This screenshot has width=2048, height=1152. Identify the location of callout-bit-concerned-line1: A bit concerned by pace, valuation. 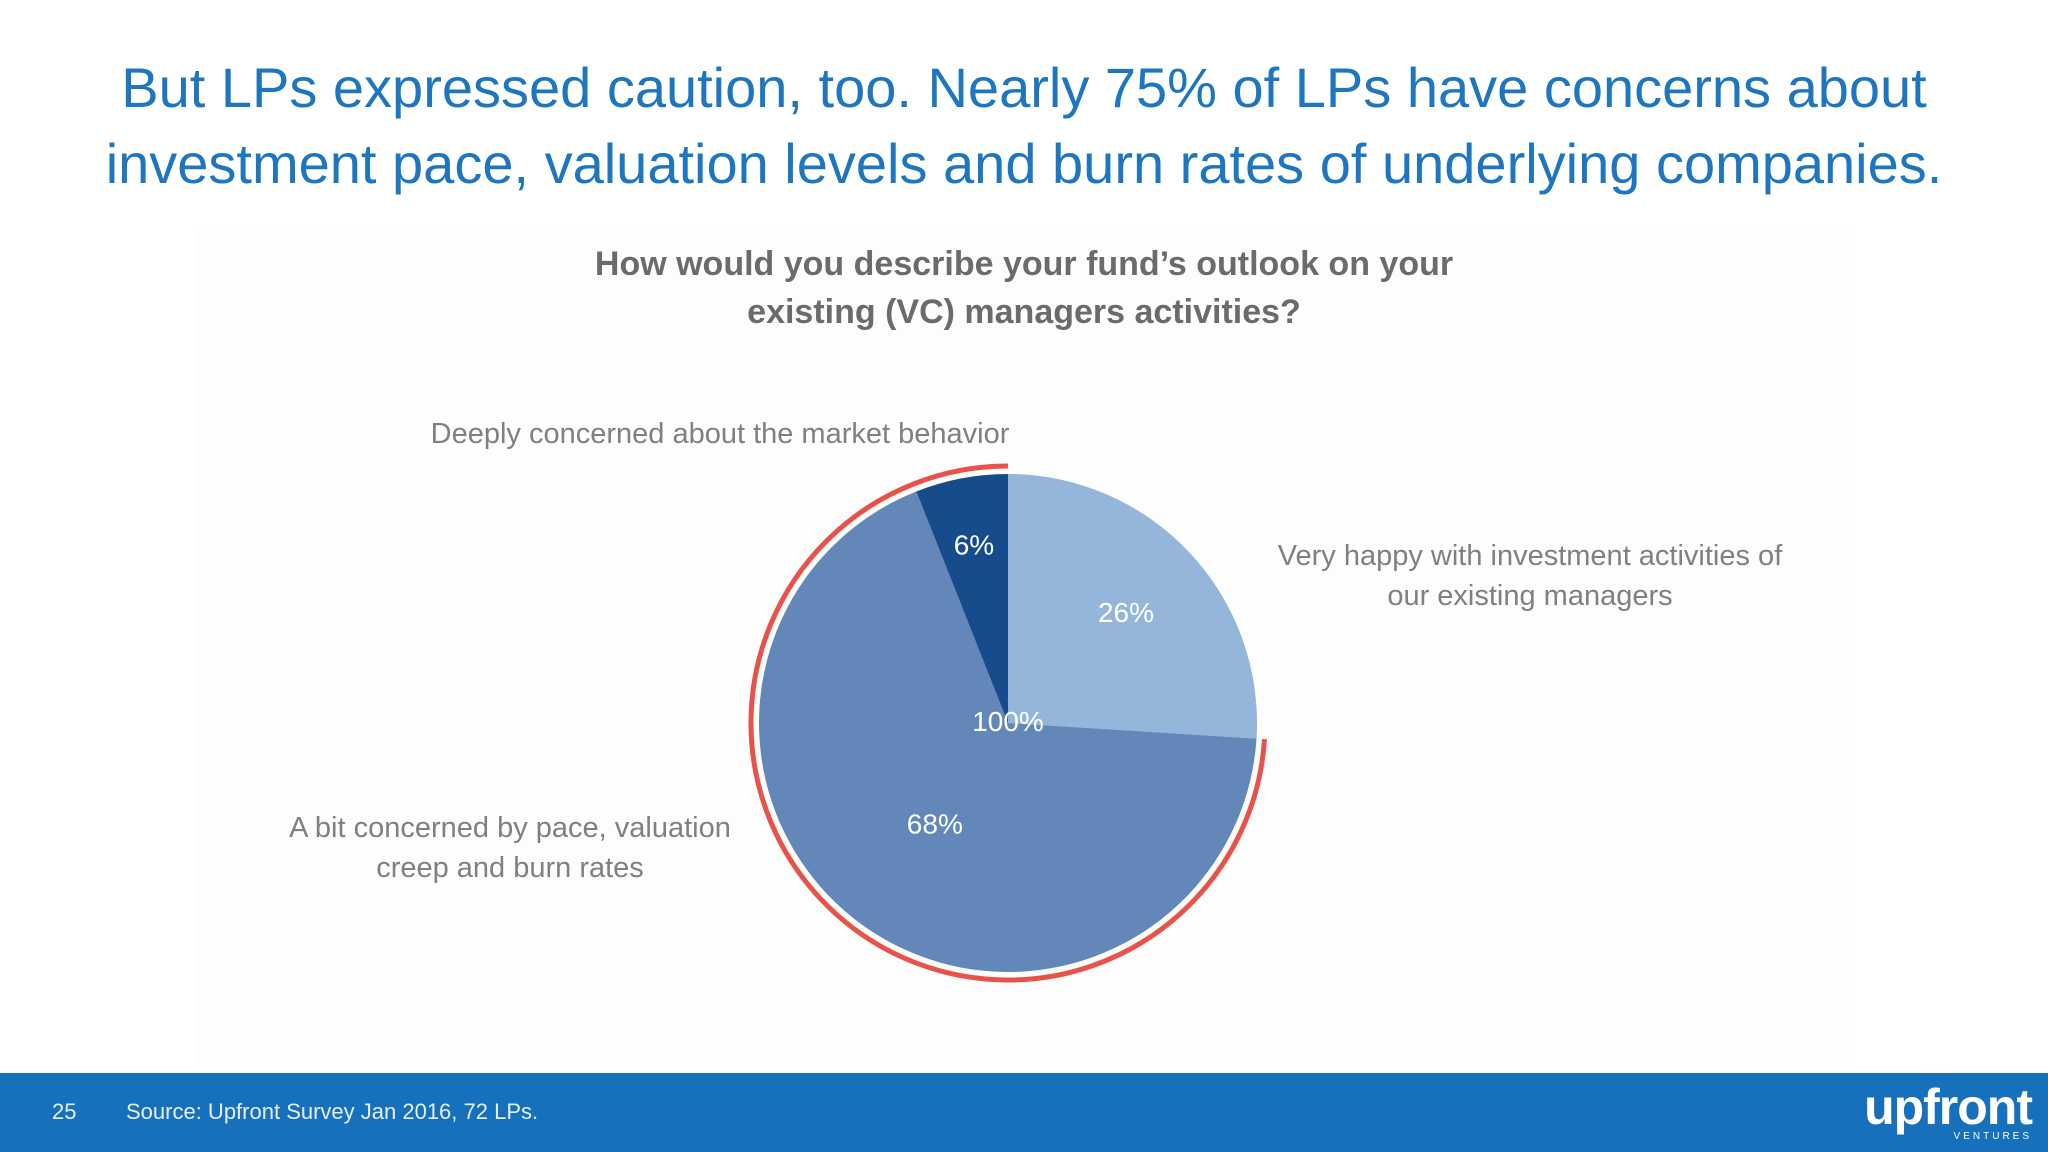
(510, 828).